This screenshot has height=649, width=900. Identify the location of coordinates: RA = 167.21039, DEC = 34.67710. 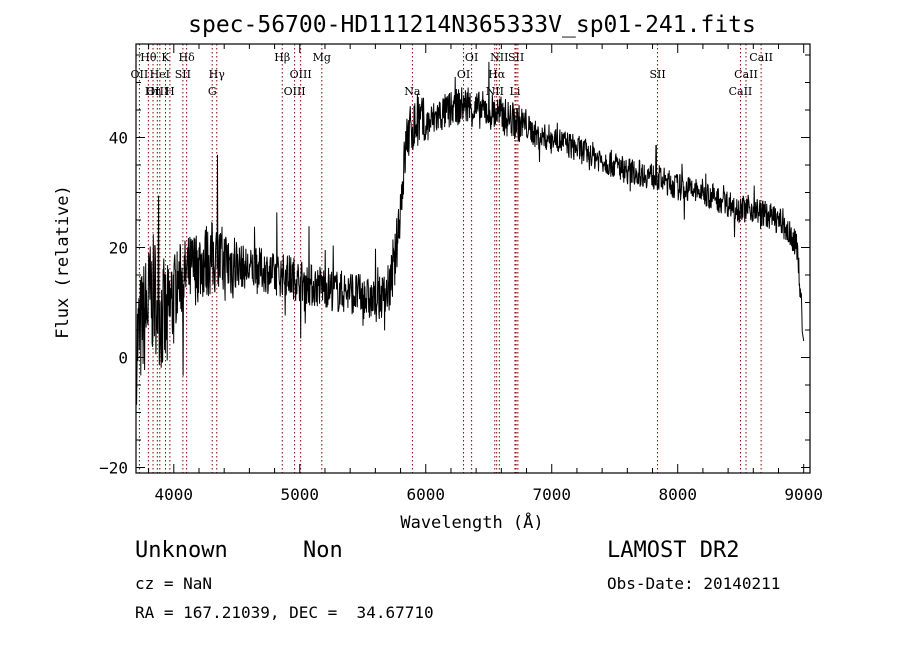
(284, 612).